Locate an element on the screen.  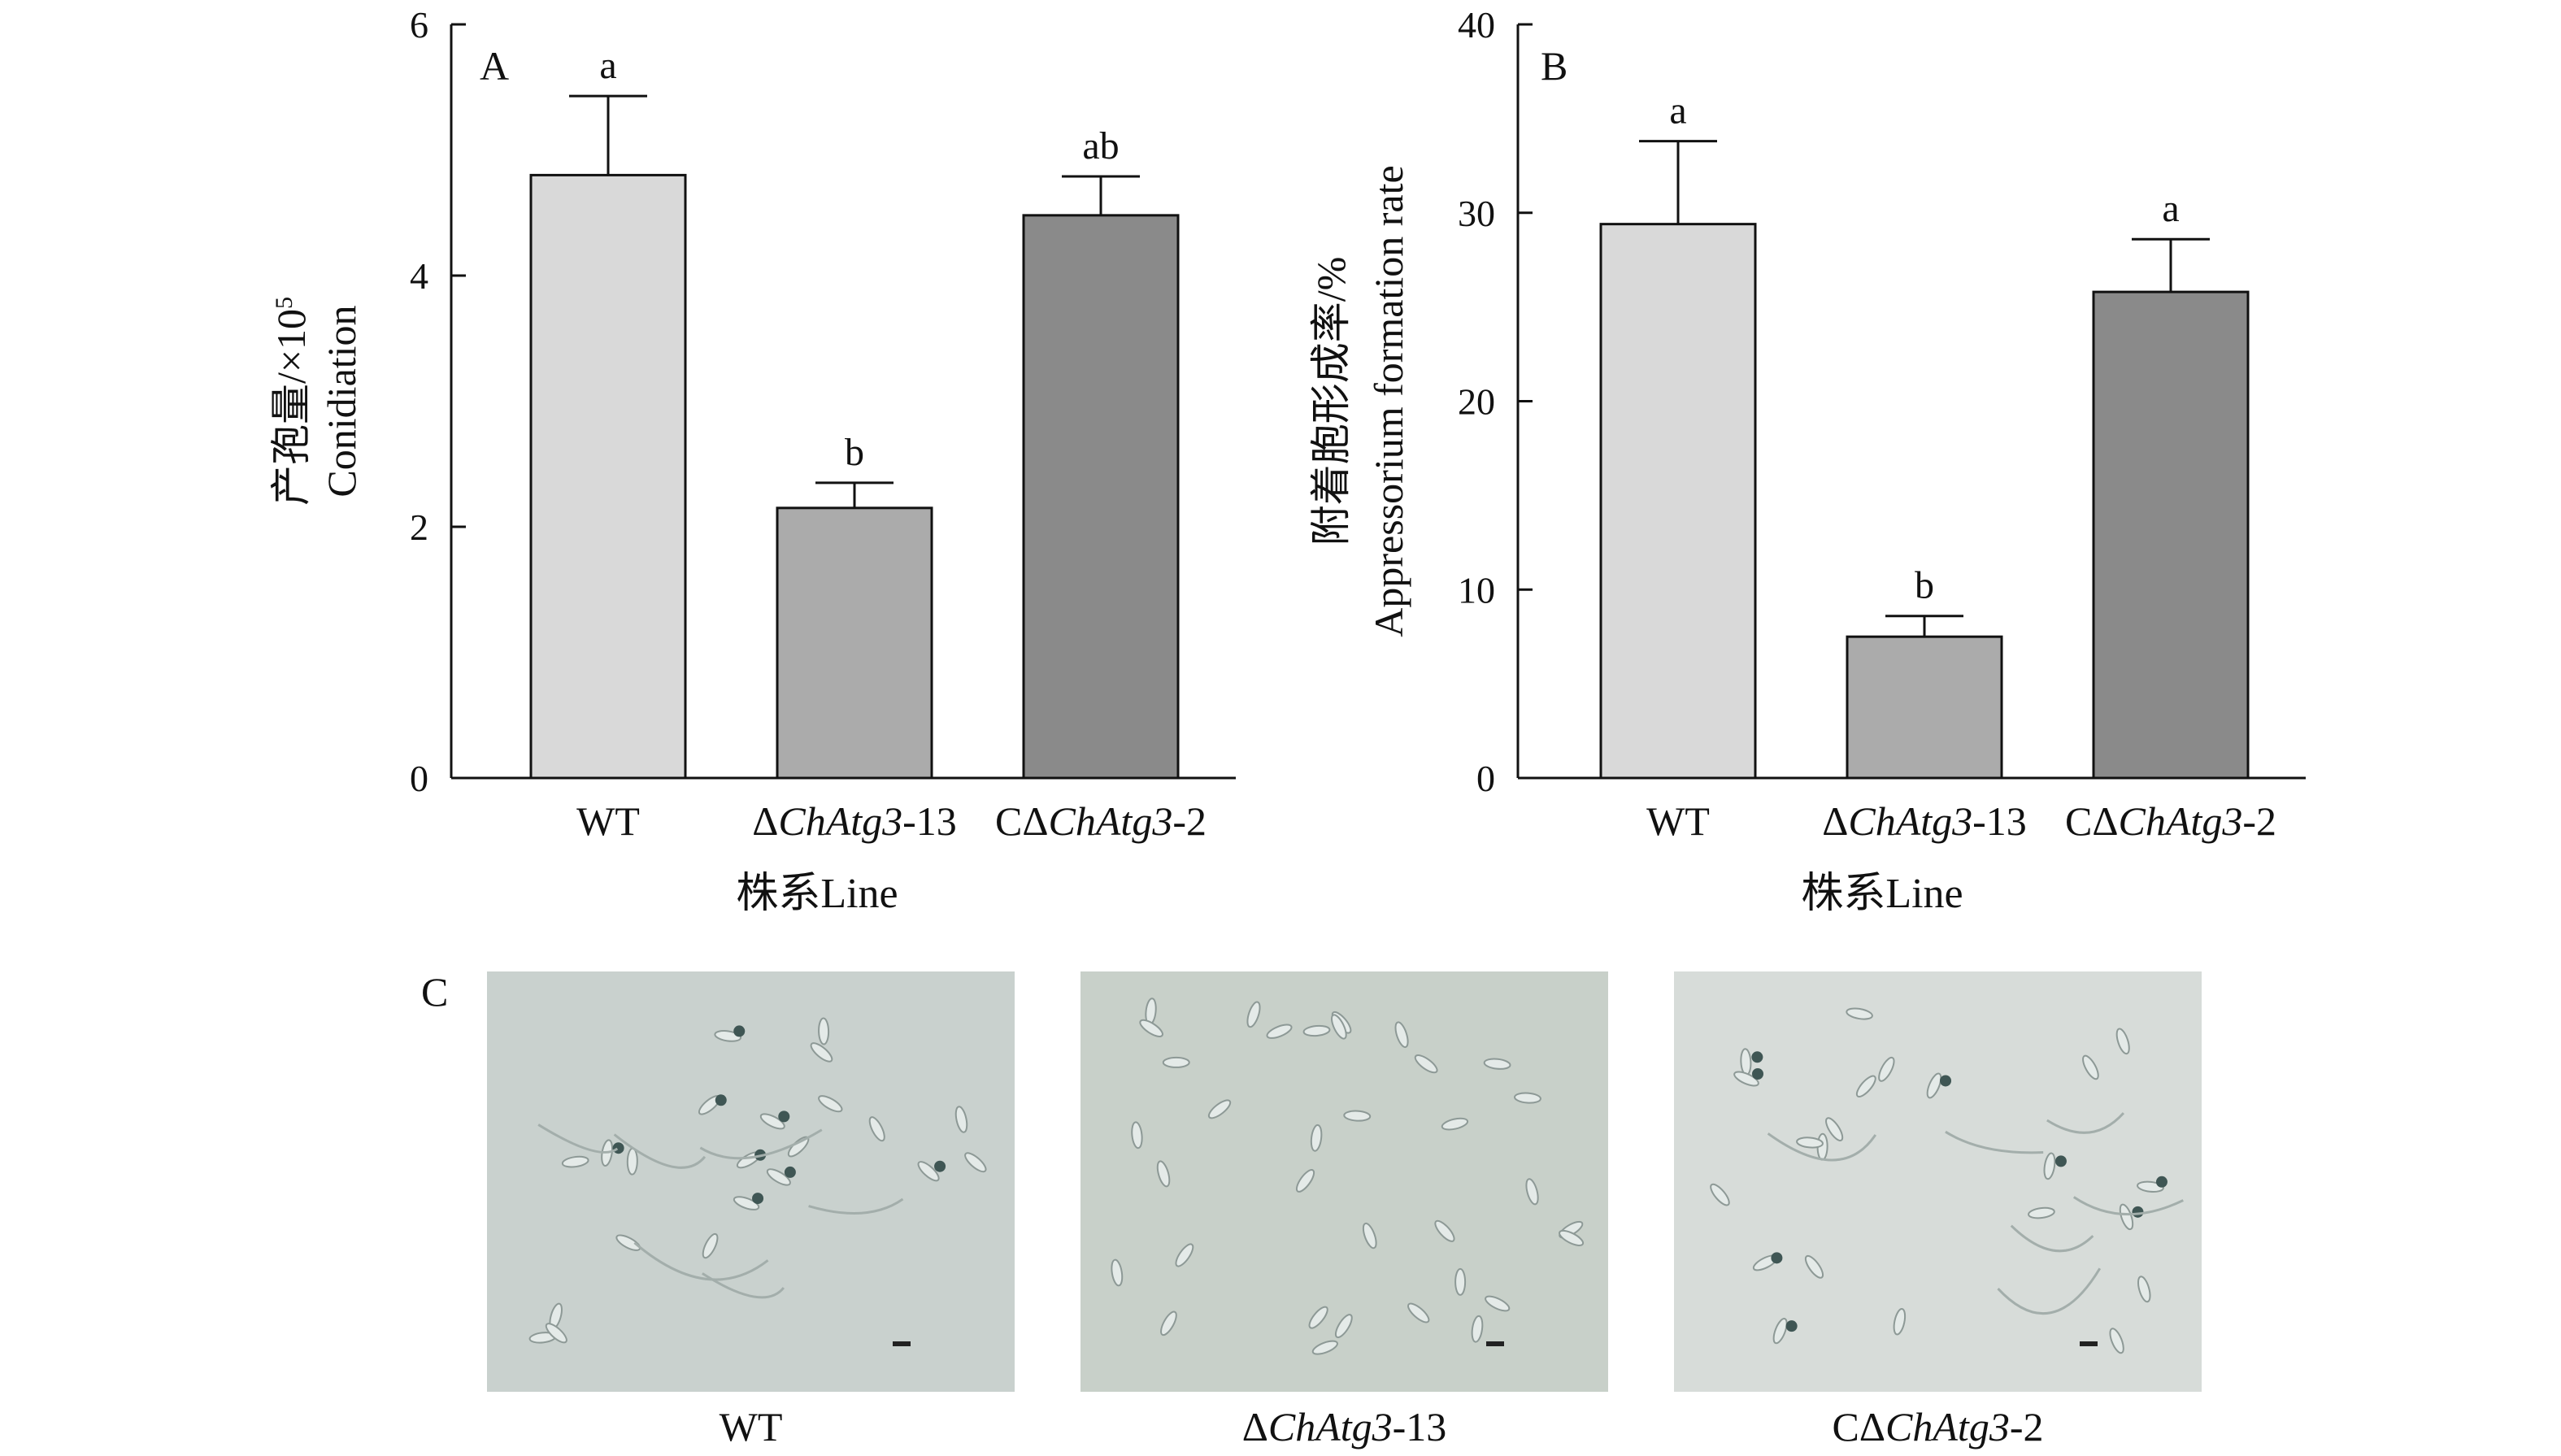
y-axis-label: 附着胞形成率/% is located at coordinates (1331, 402).